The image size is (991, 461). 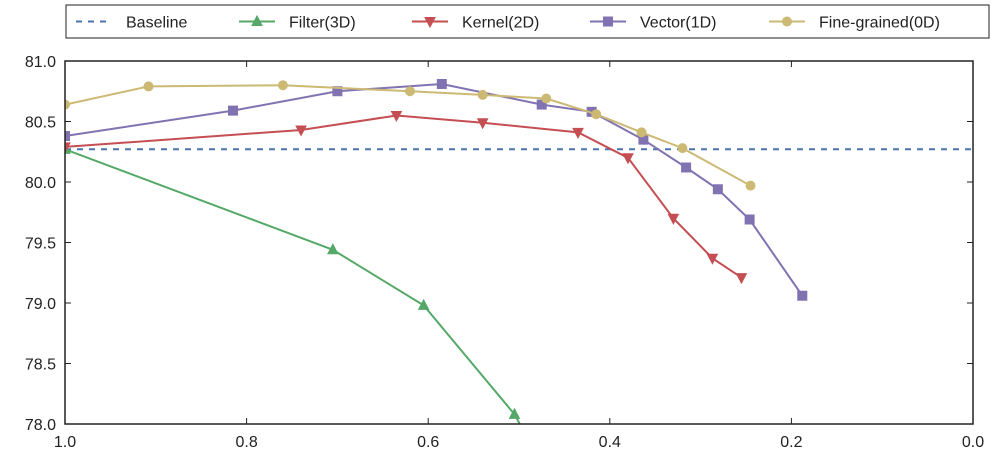 I want to click on y-tick-label: 79.5, so click(x=40, y=244).